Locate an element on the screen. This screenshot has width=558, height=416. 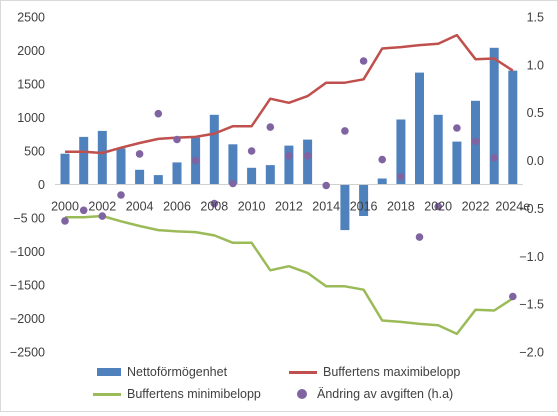
bar-2010 is located at coordinates (252, 176).